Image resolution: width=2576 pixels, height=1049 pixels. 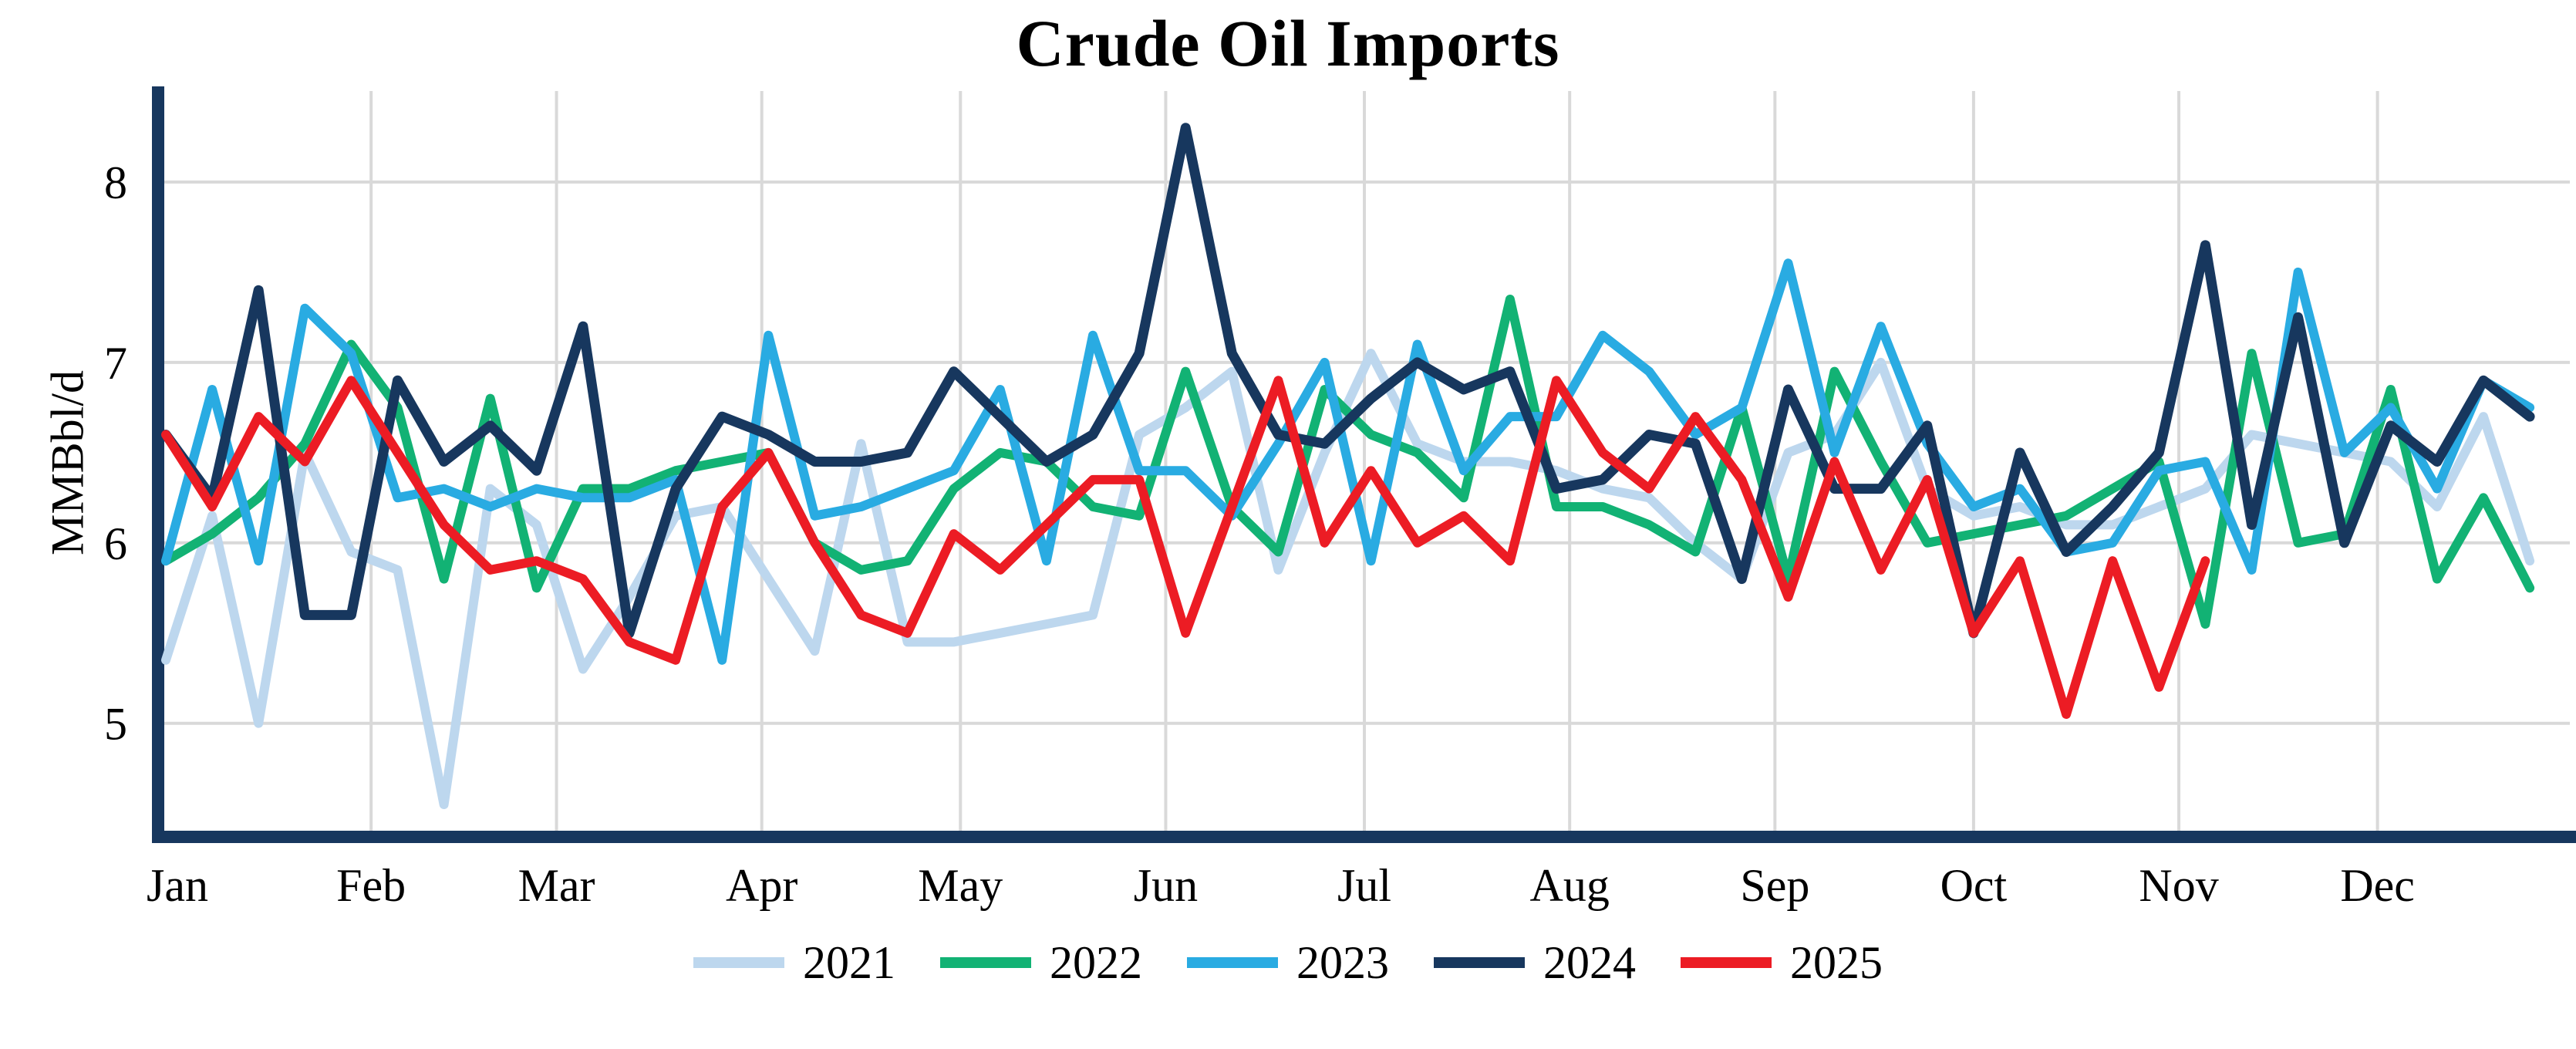 What do you see at coordinates (738, 963) in the screenshot?
I see `legend-swatch-2021` at bounding box center [738, 963].